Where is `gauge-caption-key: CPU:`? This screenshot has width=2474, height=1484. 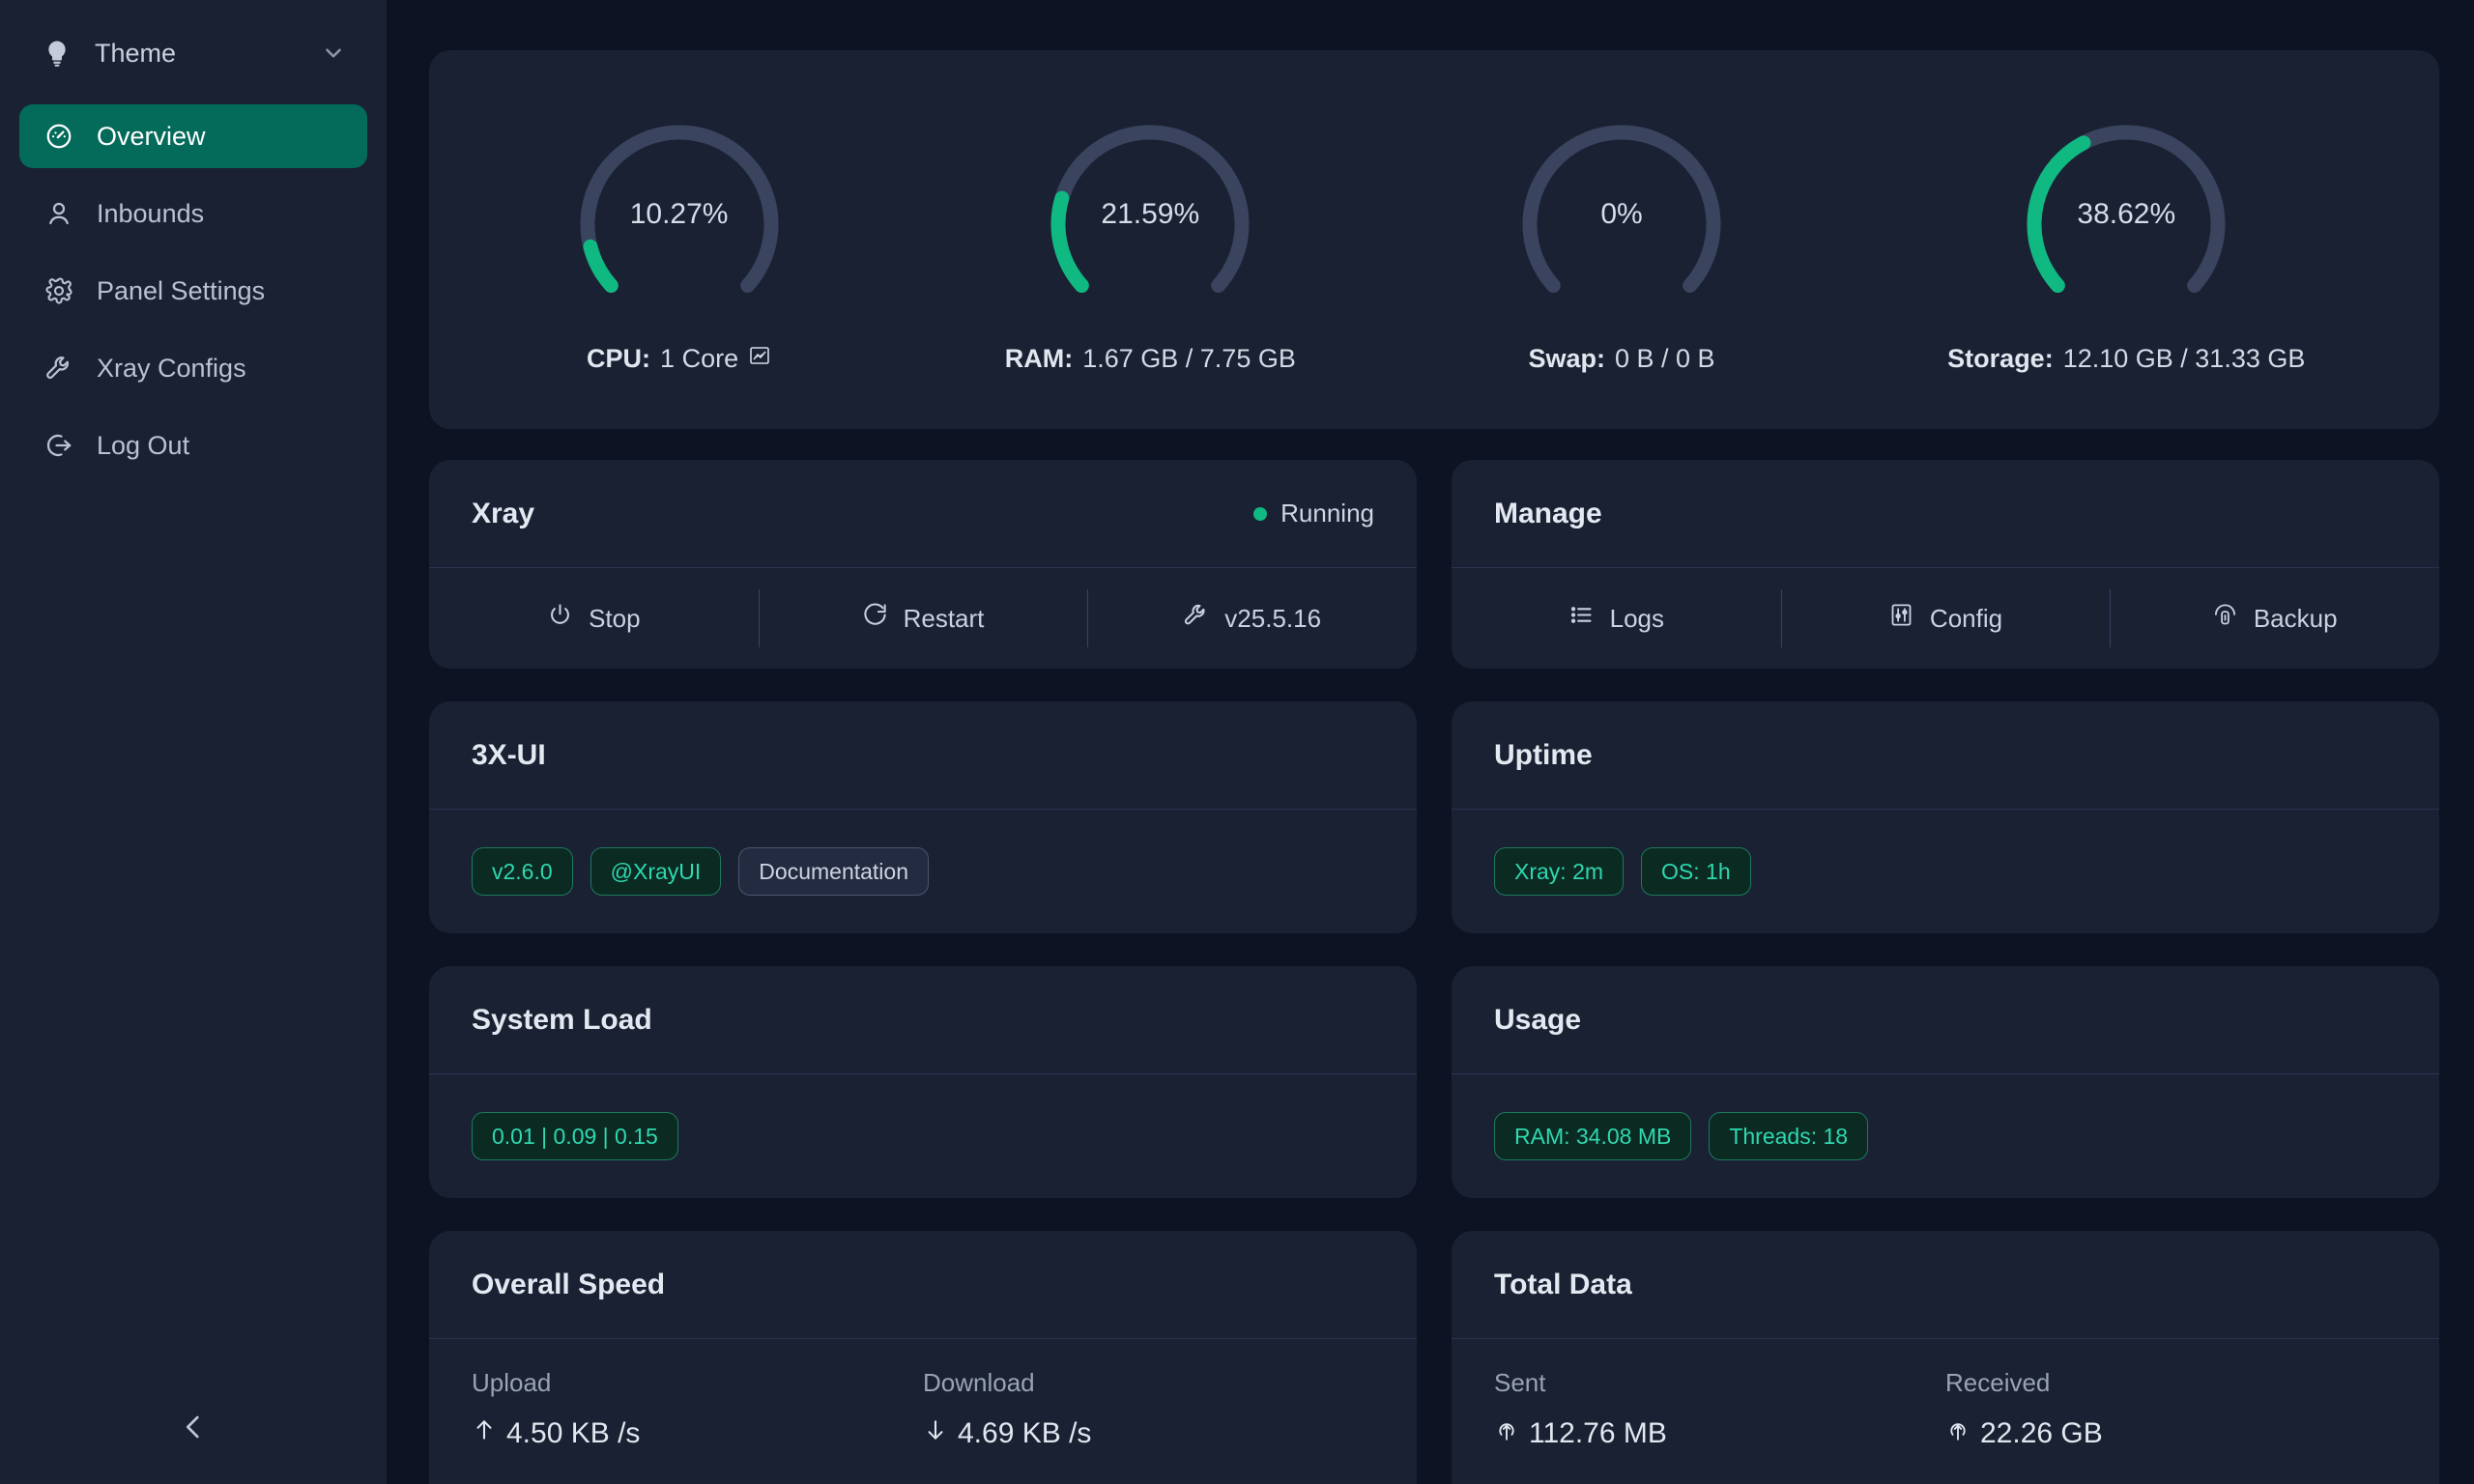 gauge-caption-key: CPU: is located at coordinates (619, 359).